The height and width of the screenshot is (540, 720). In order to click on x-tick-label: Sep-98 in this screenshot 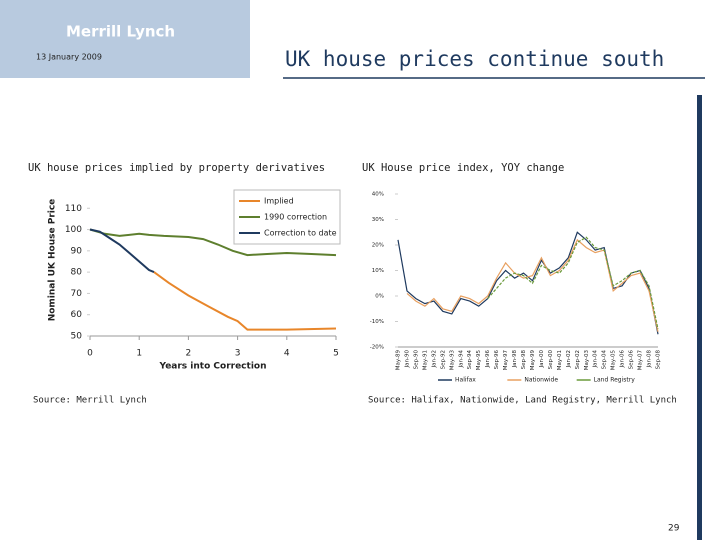, I will do `click(524, 360)`.